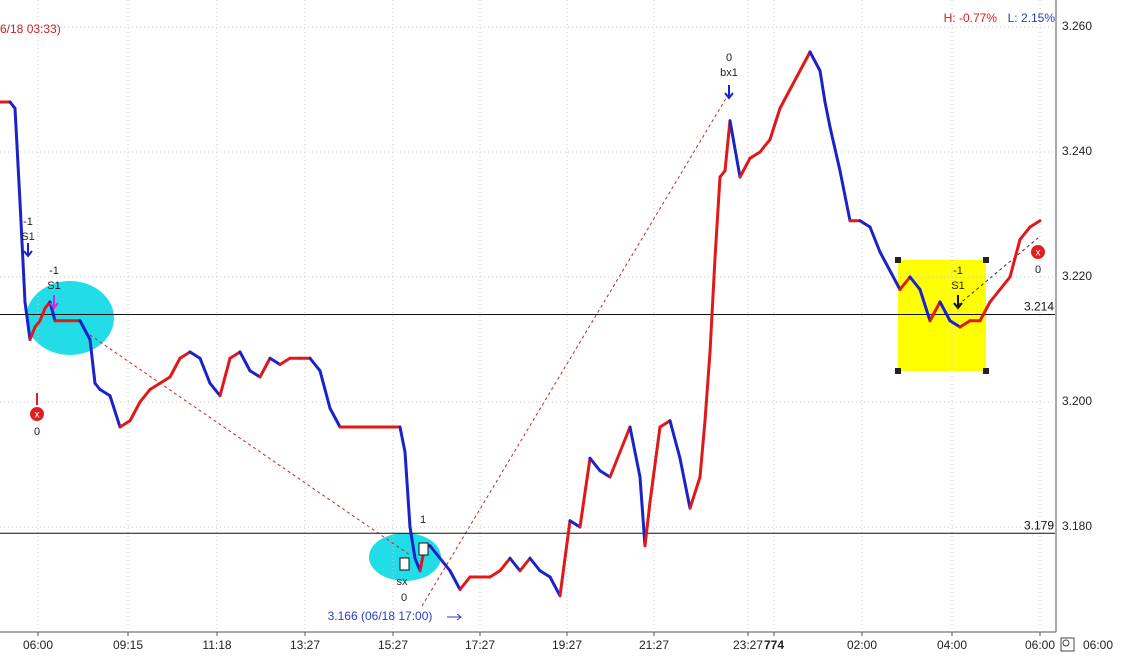  What do you see at coordinates (380, 616) in the screenshot?
I see `low-label: 3.166 (06/18 17:00)` at bounding box center [380, 616].